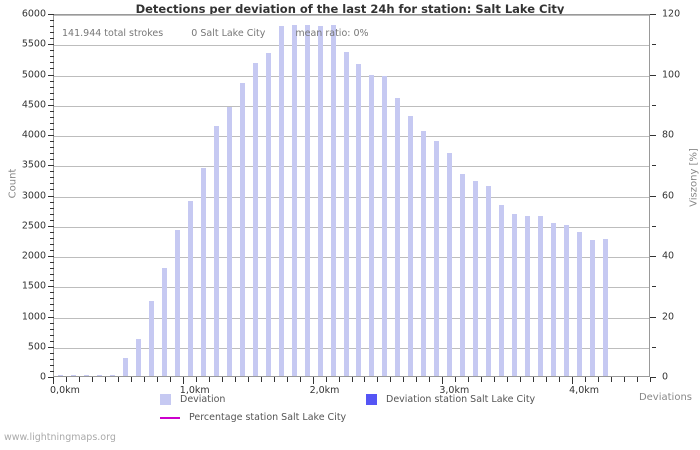  What do you see at coordinates (33, 195) in the screenshot?
I see `y-axis-left-tick-label: 3000` at bounding box center [33, 195].